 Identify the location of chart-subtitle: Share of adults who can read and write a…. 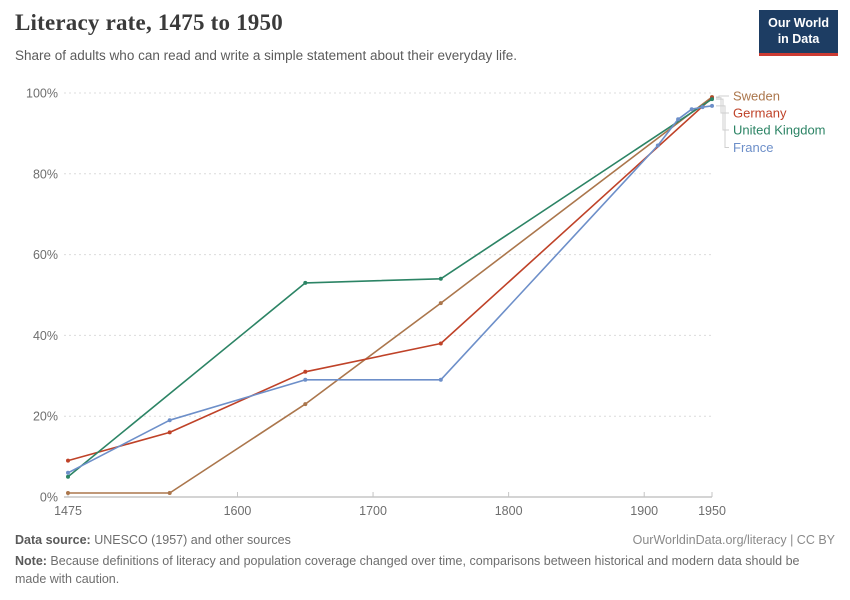
(266, 55).